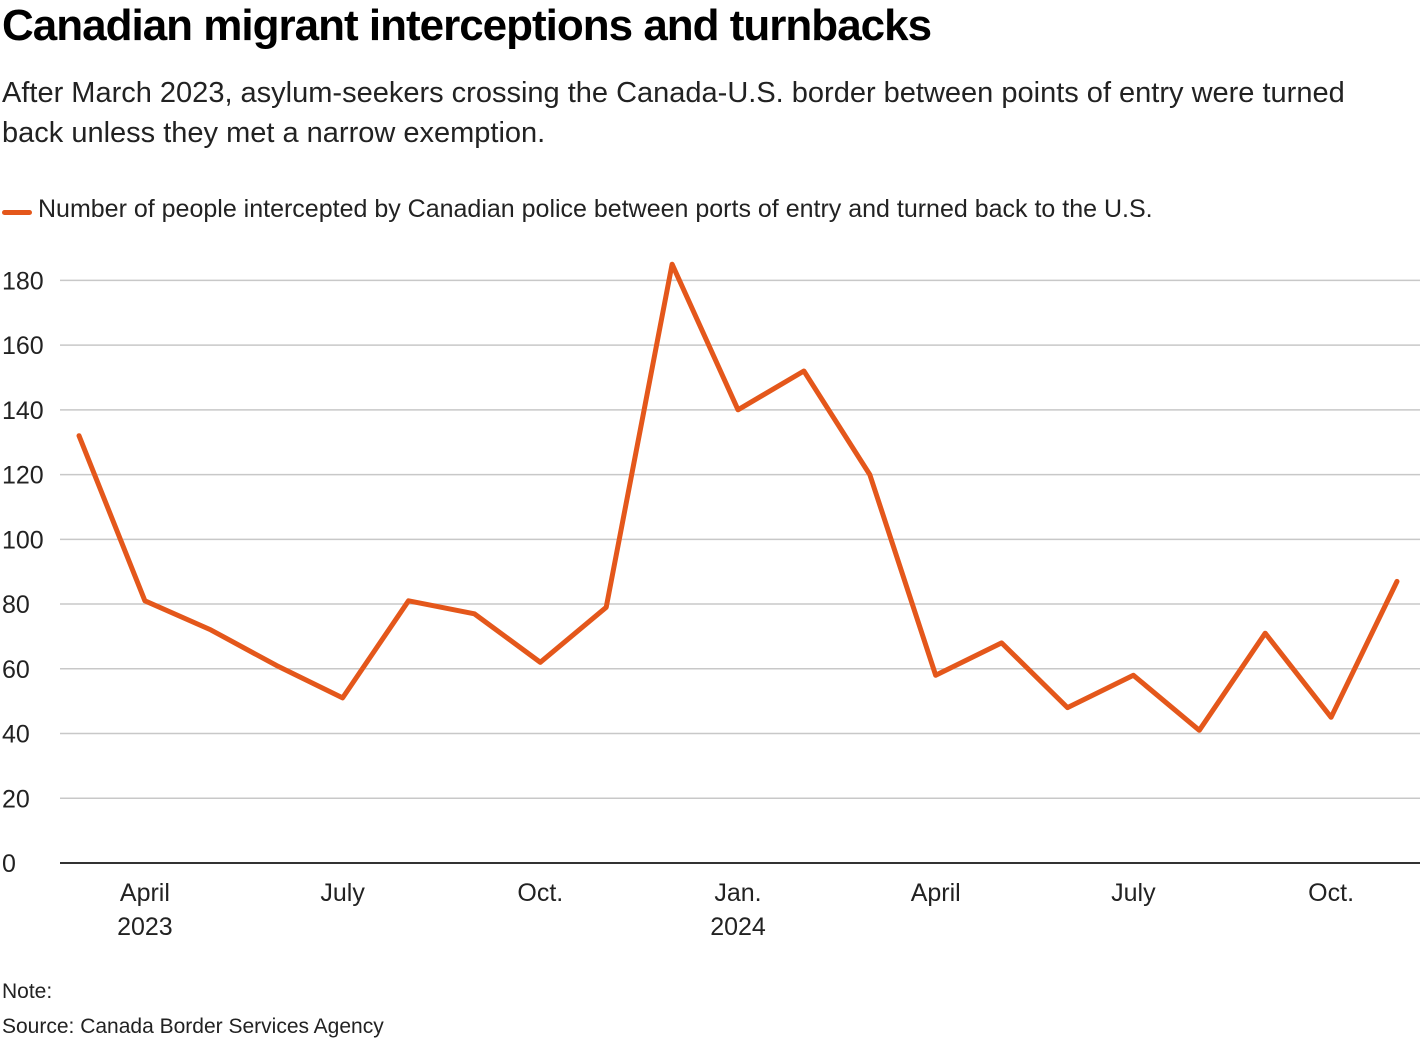  Describe the element at coordinates (17, 212) in the screenshot. I see `legend-swatch` at that location.